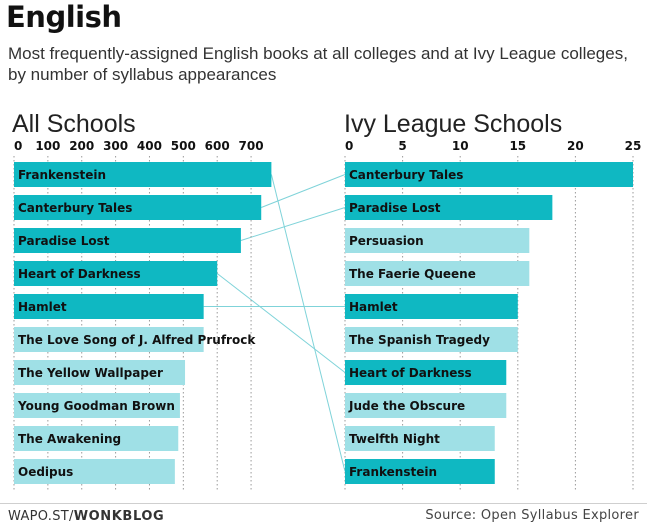  I want to click on bar-the-faerie-queene, so click(437, 273).